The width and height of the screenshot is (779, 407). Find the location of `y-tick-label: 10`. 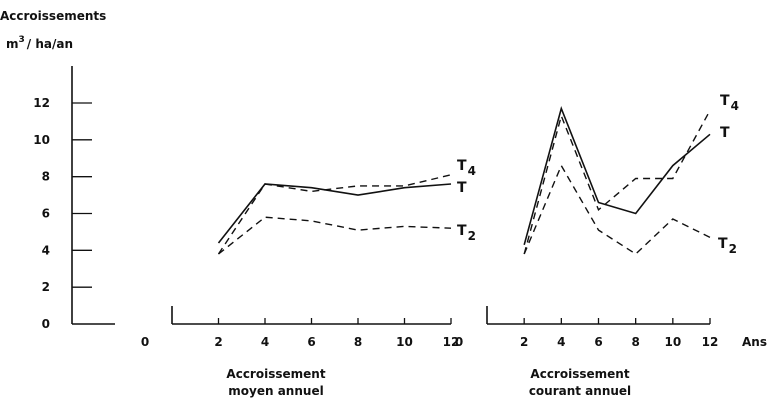

y-tick-label: 10 is located at coordinates (41, 140).